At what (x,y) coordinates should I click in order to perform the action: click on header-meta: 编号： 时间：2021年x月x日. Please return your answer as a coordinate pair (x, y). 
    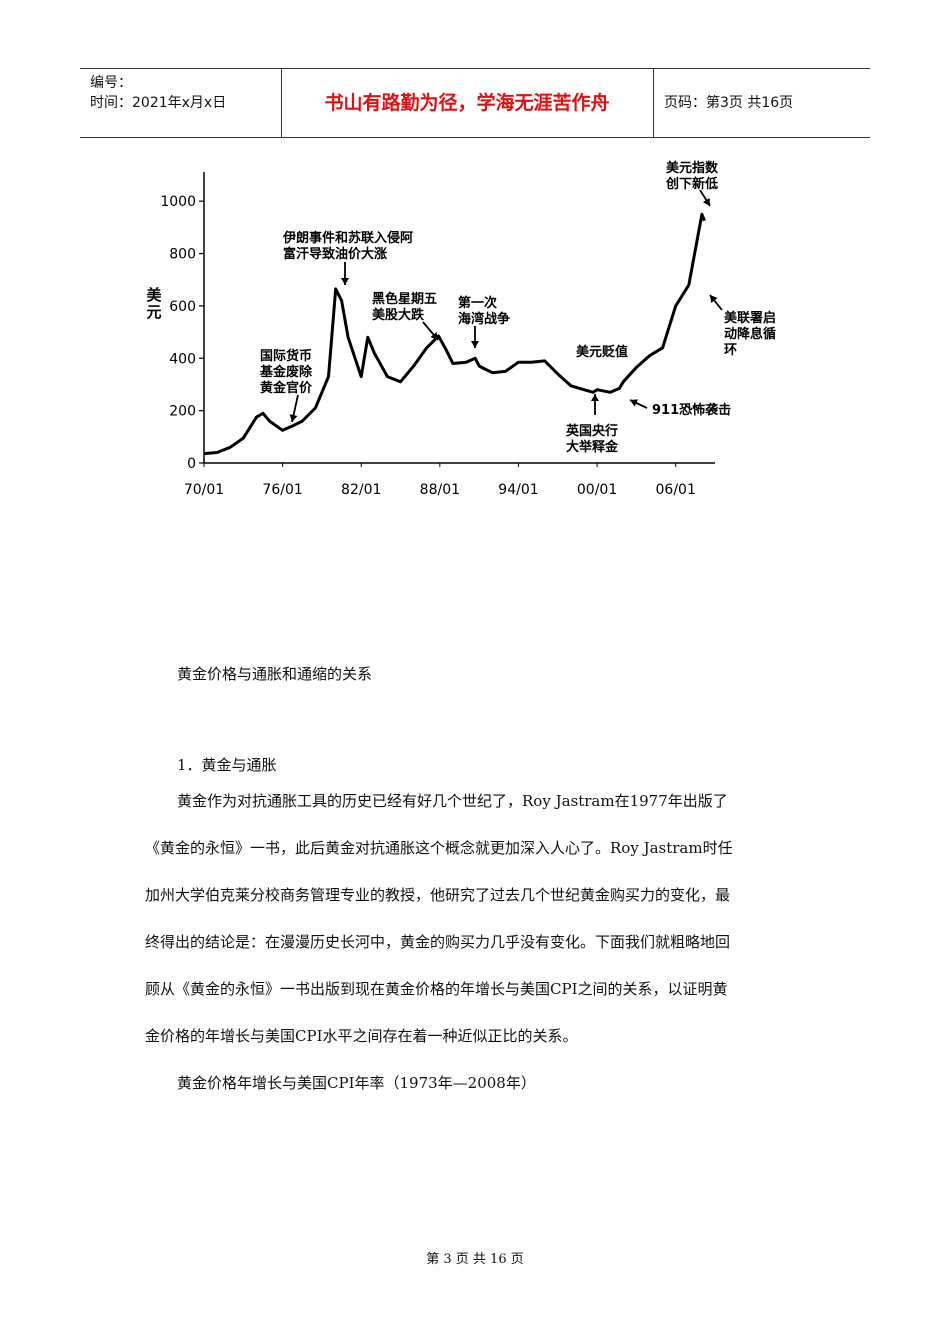
    Looking at the image, I should click on (158, 93).